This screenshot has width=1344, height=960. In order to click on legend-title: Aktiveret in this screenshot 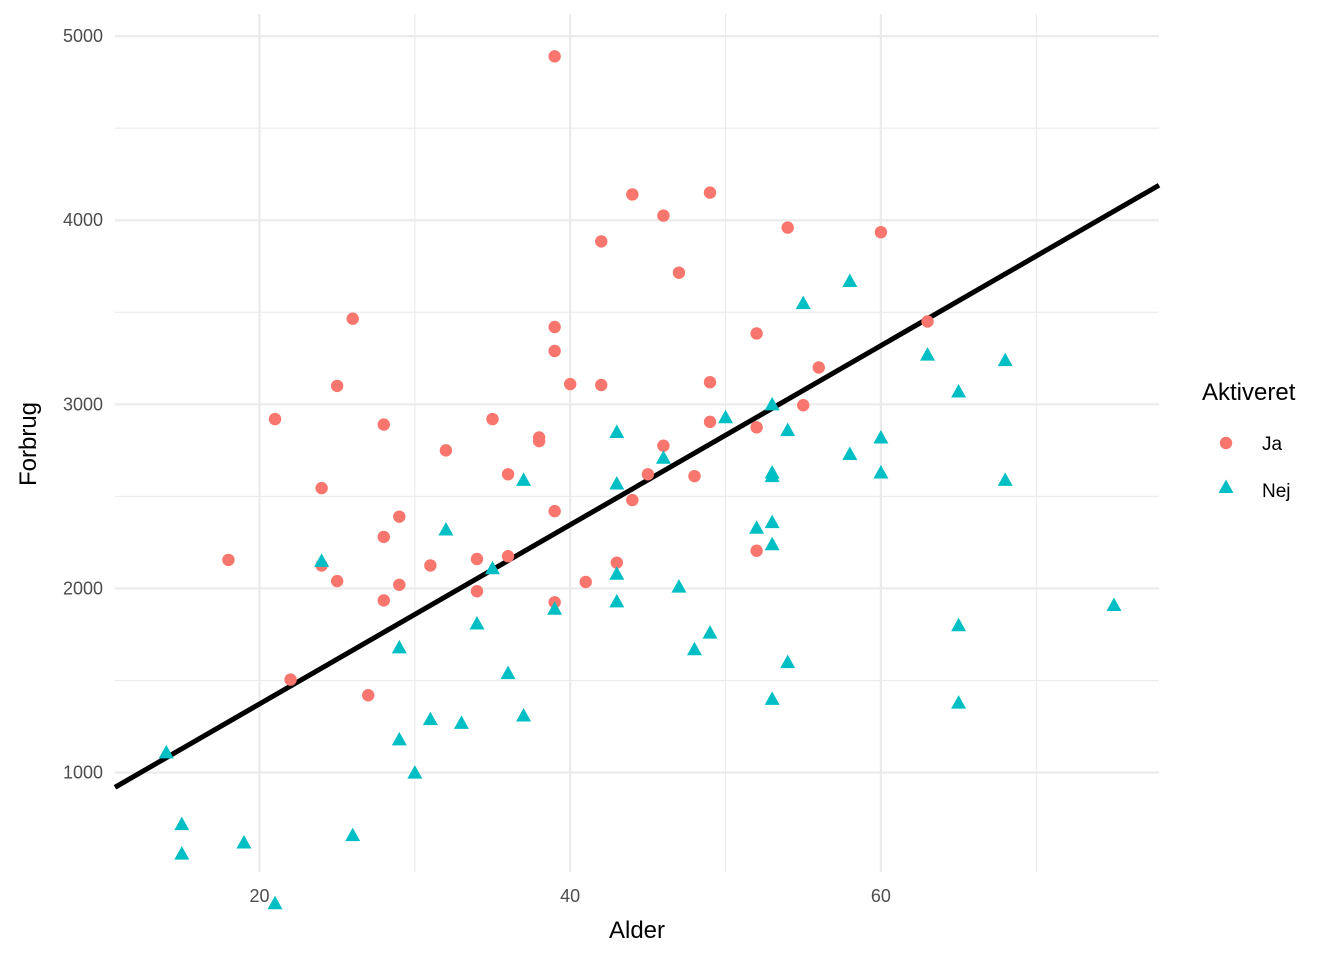, I will do `click(1249, 392)`.